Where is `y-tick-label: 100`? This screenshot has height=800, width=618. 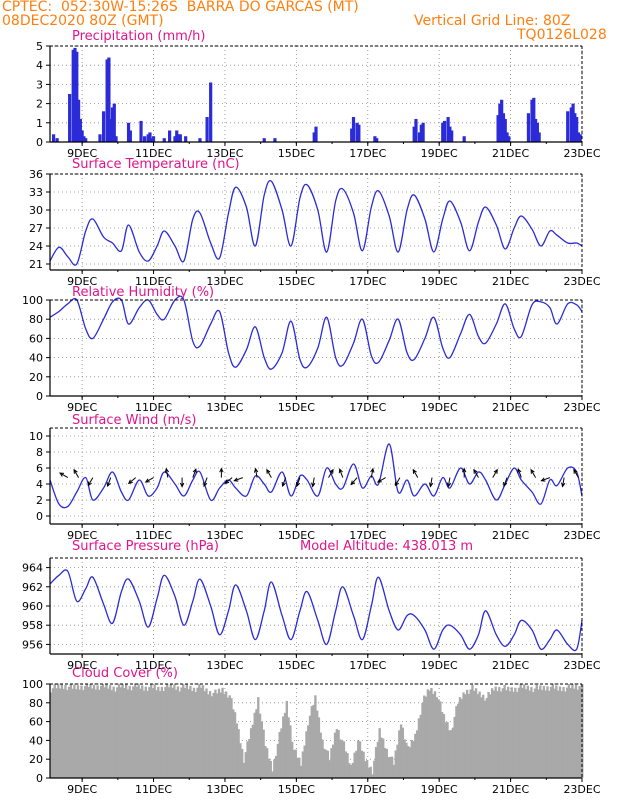
y-tick-label: 100 is located at coordinates (32, 300).